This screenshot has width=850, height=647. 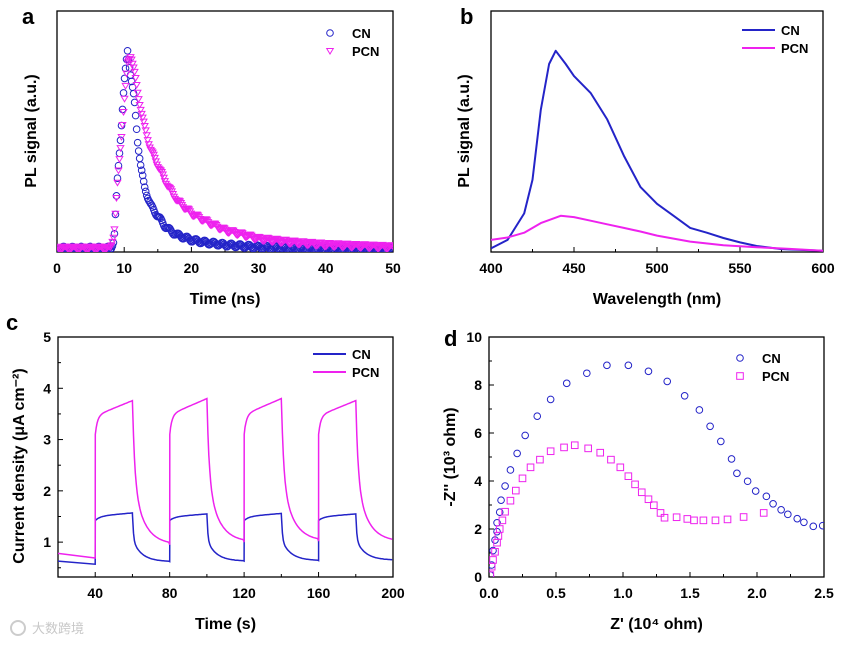 I want to click on y-axis-title: -Z'' (10³ ohm), so click(x=450, y=456).